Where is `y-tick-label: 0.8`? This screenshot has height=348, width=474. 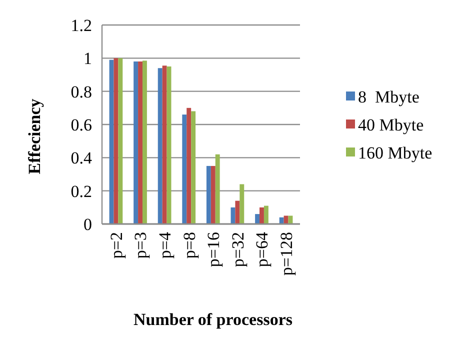 y-tick-label: 0.8 is located at coordinates (81, 92).